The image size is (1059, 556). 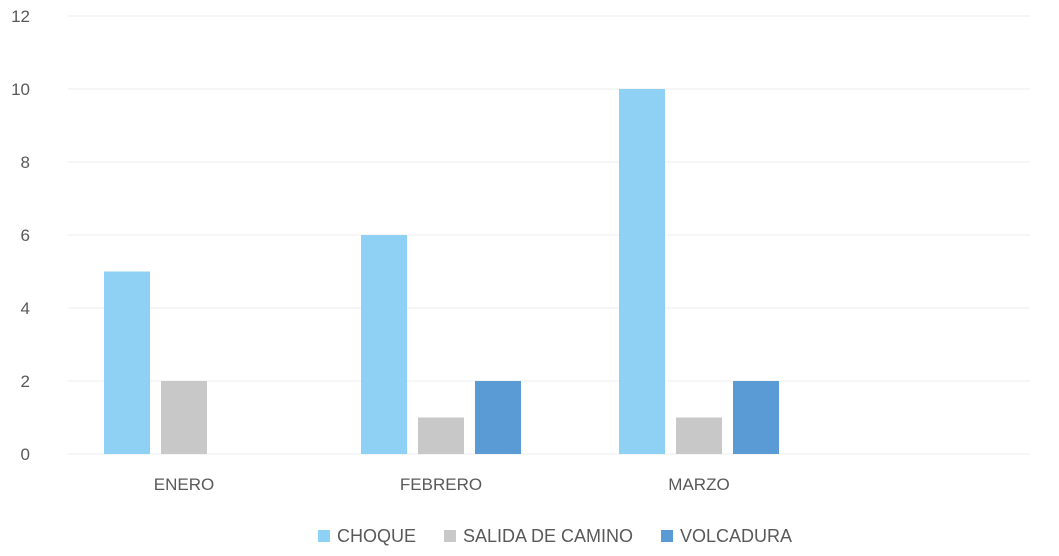 I want to click on bar-enero-choque, so click(x=127, y=362).